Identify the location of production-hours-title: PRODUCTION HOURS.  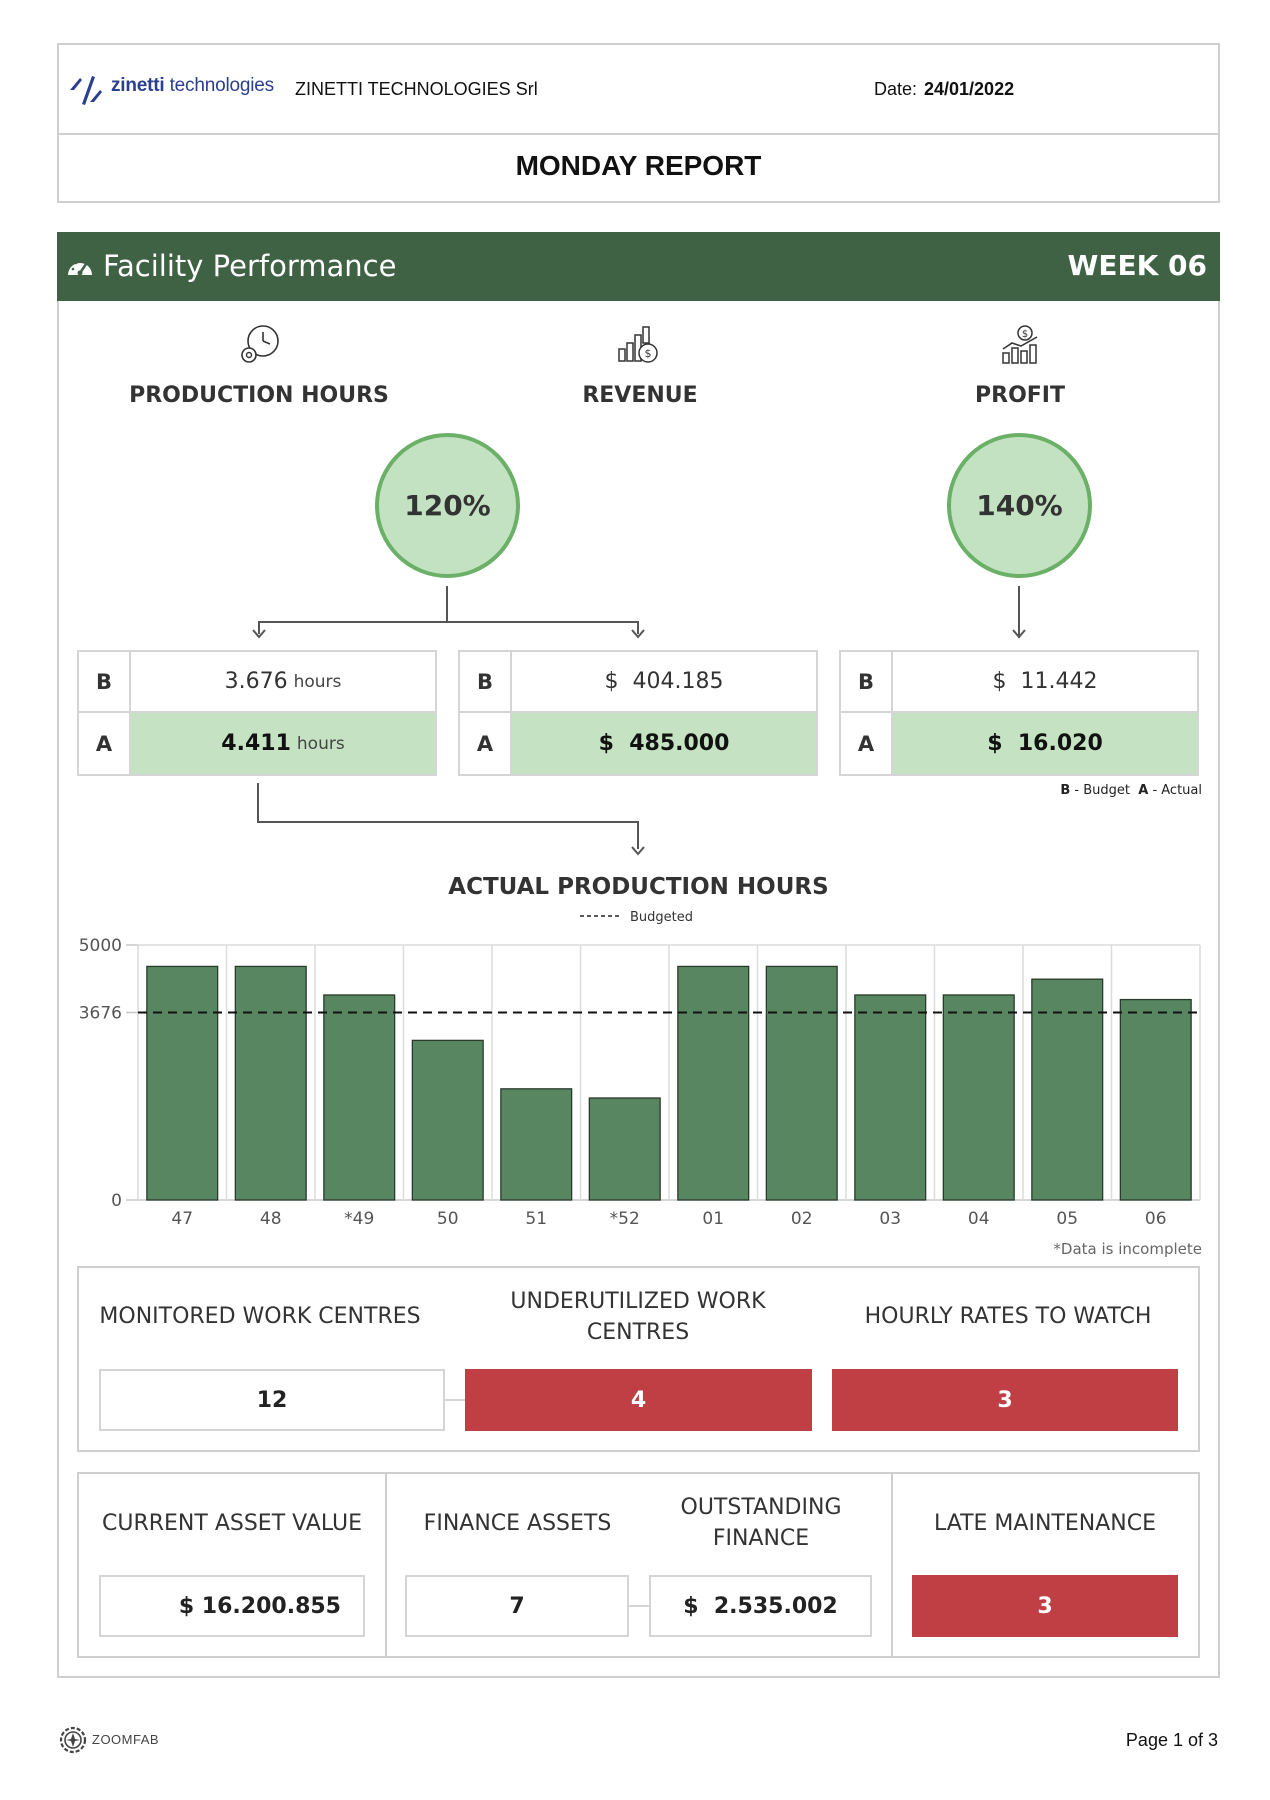
(259, 395).